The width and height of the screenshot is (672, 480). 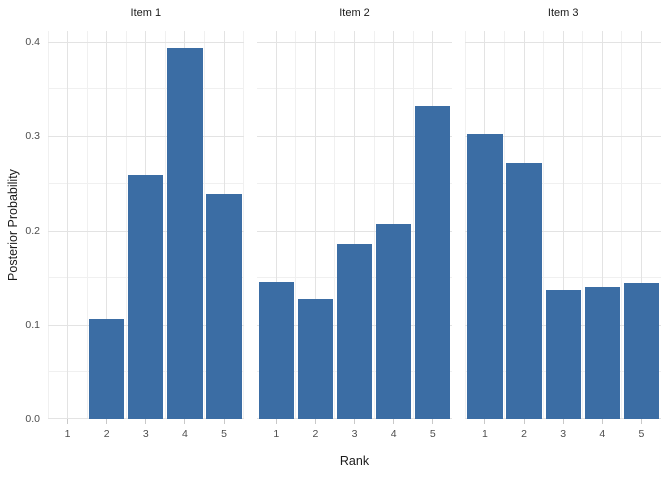 What do you see at coordinates (354, 13) in the screenshot?
I see `facet-title: Item 2` at bounding box center [354, 13].